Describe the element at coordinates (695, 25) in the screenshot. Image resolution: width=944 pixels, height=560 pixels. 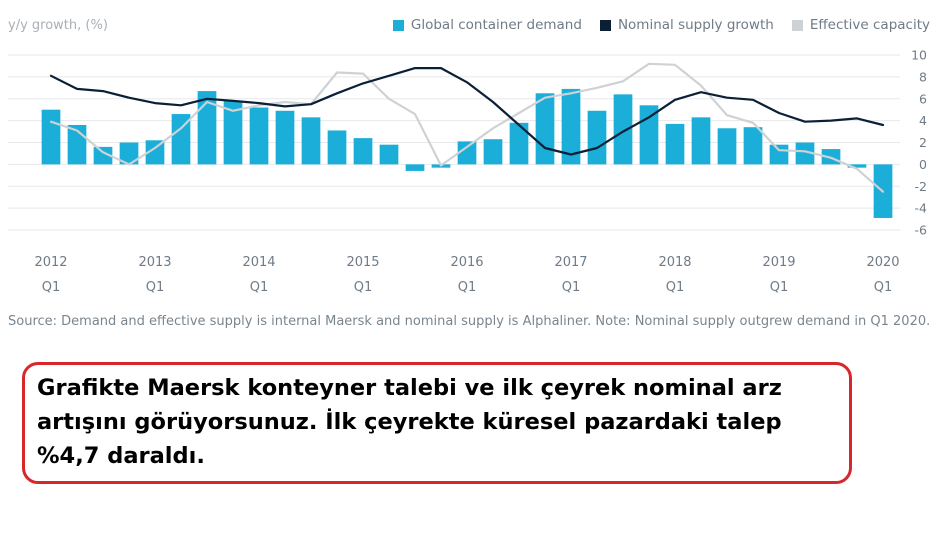
I see `legend-label-nominal-supply: Nominal supply growth` at that location.